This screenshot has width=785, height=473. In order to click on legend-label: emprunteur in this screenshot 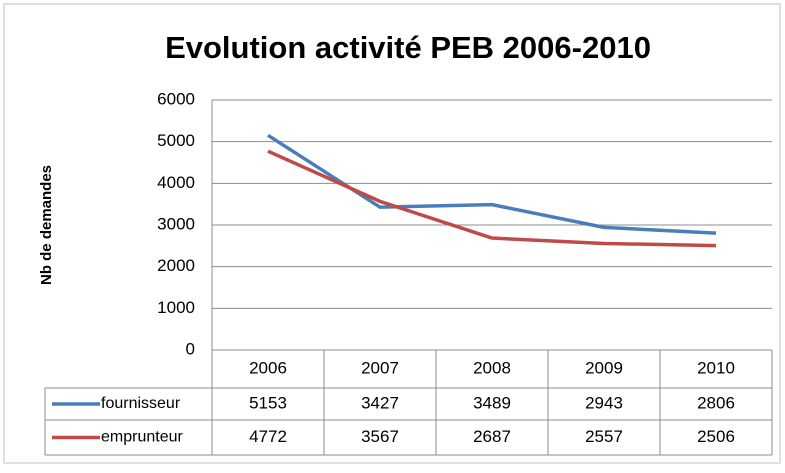, I will do `click(142, 437)`.